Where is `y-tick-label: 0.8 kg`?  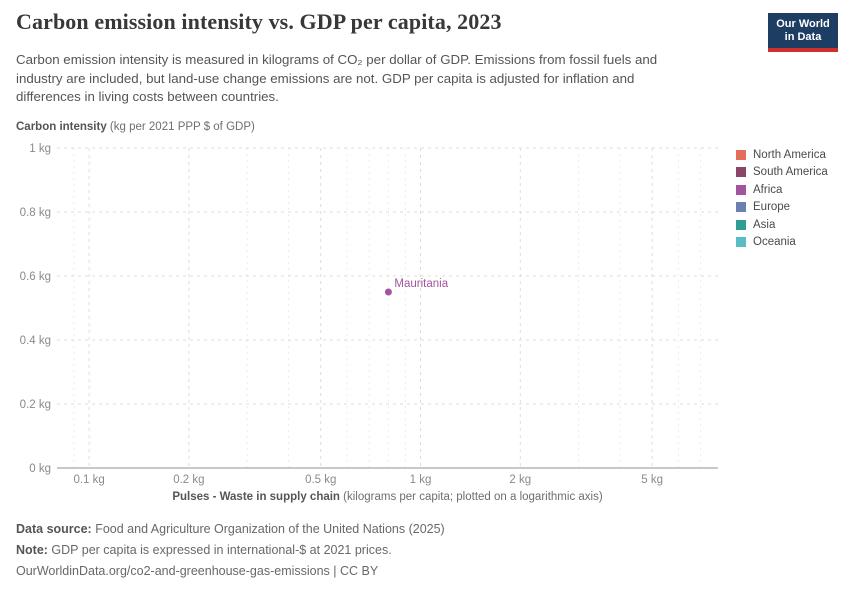
y-tick-label: 0.8 kg is located at coordinates (35, 213).